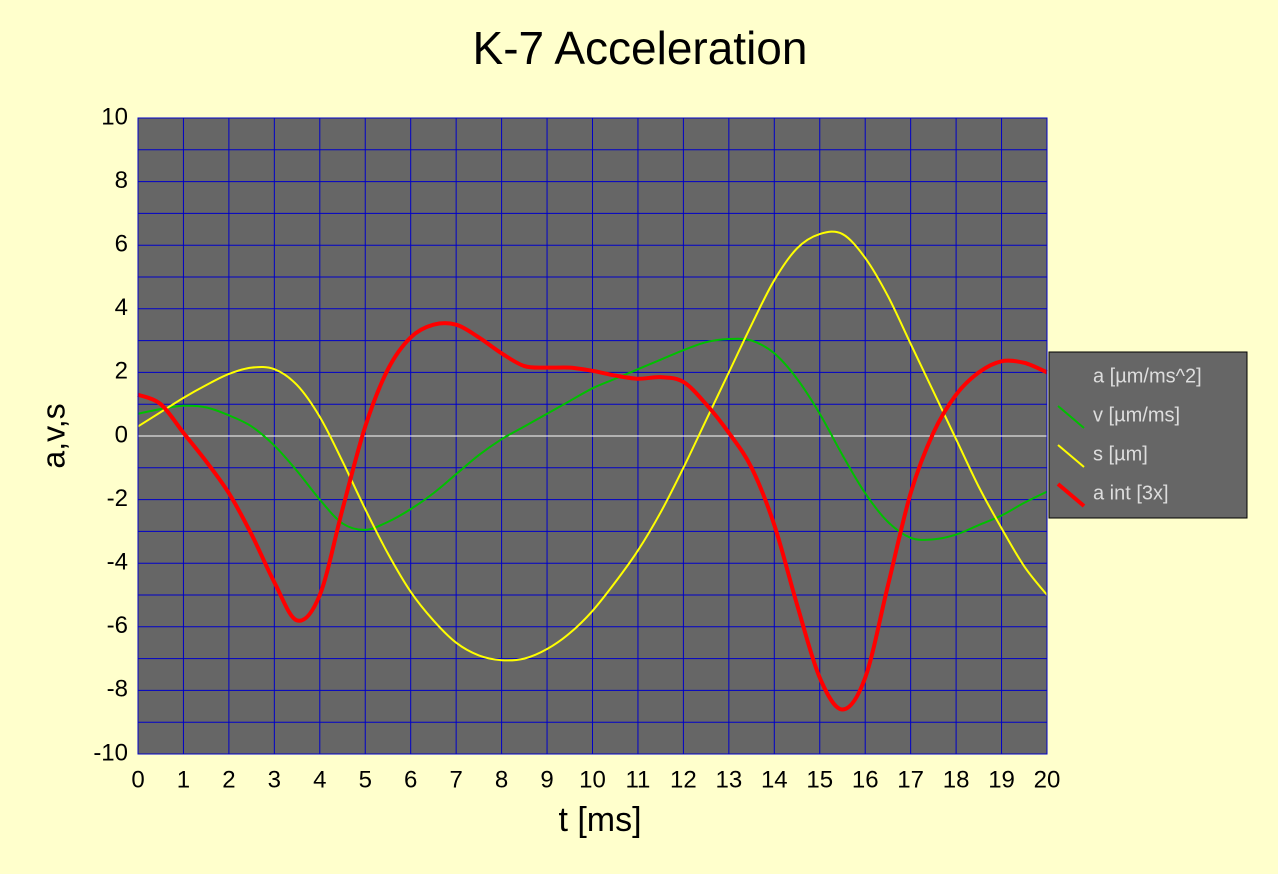 This screenshot has width=1278, height=874. Describe the element at coordinates (774, 779) in the screenshot. I see `x-tick-label: 14` at that location.